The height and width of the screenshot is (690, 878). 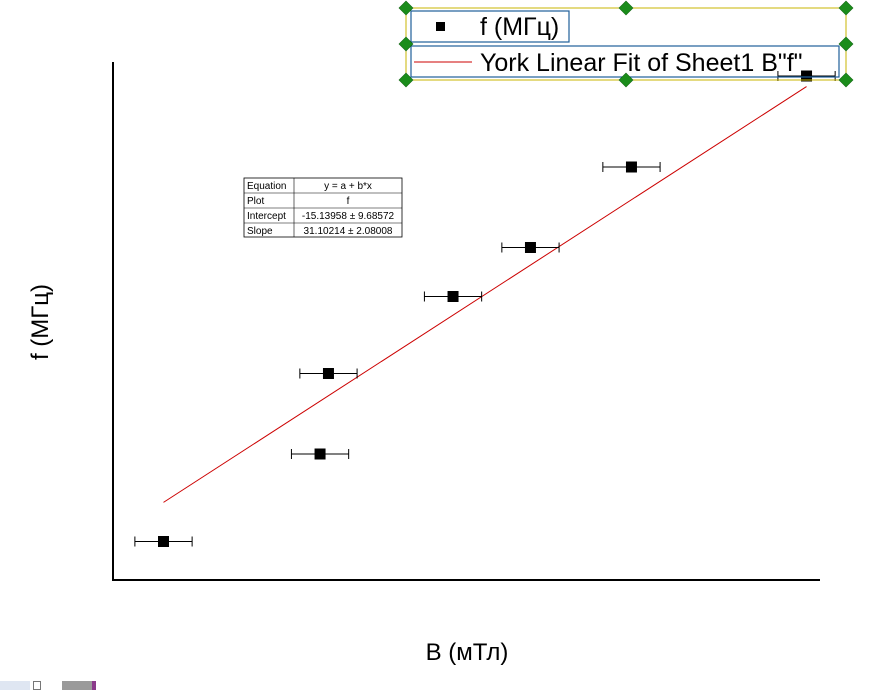 What do you see at coordinates (440, 26) in the screenshot?
I see `legend-marker-square-icon` at bounding box center [440, 26].